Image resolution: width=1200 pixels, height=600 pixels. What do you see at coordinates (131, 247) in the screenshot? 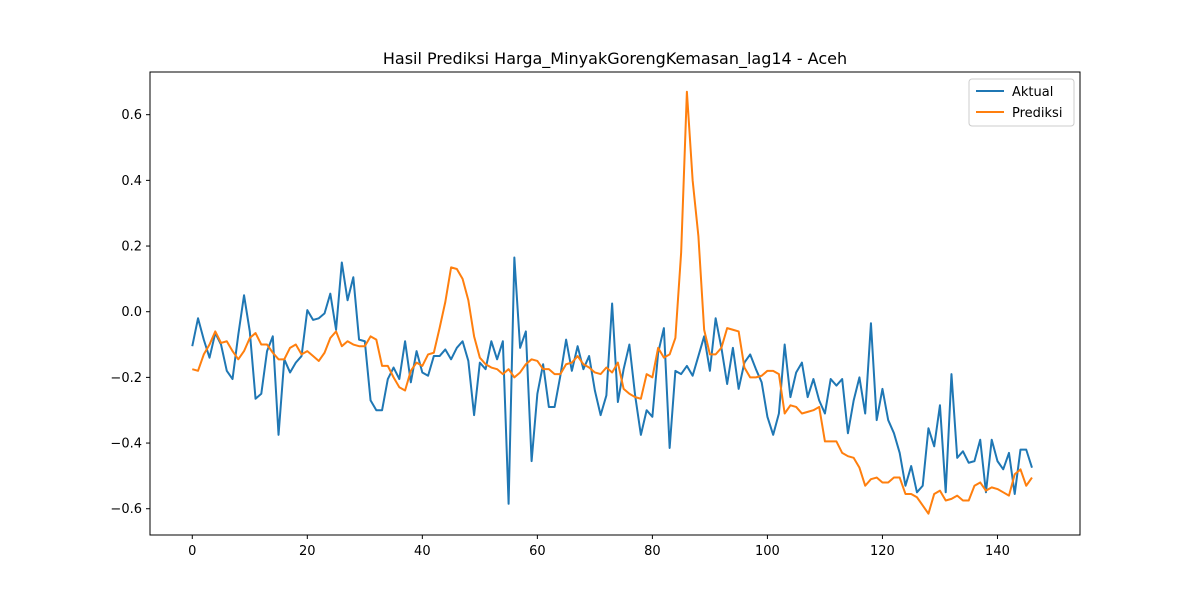
I see `y-tick-label: 0.2` at bounding box center [131, 247].